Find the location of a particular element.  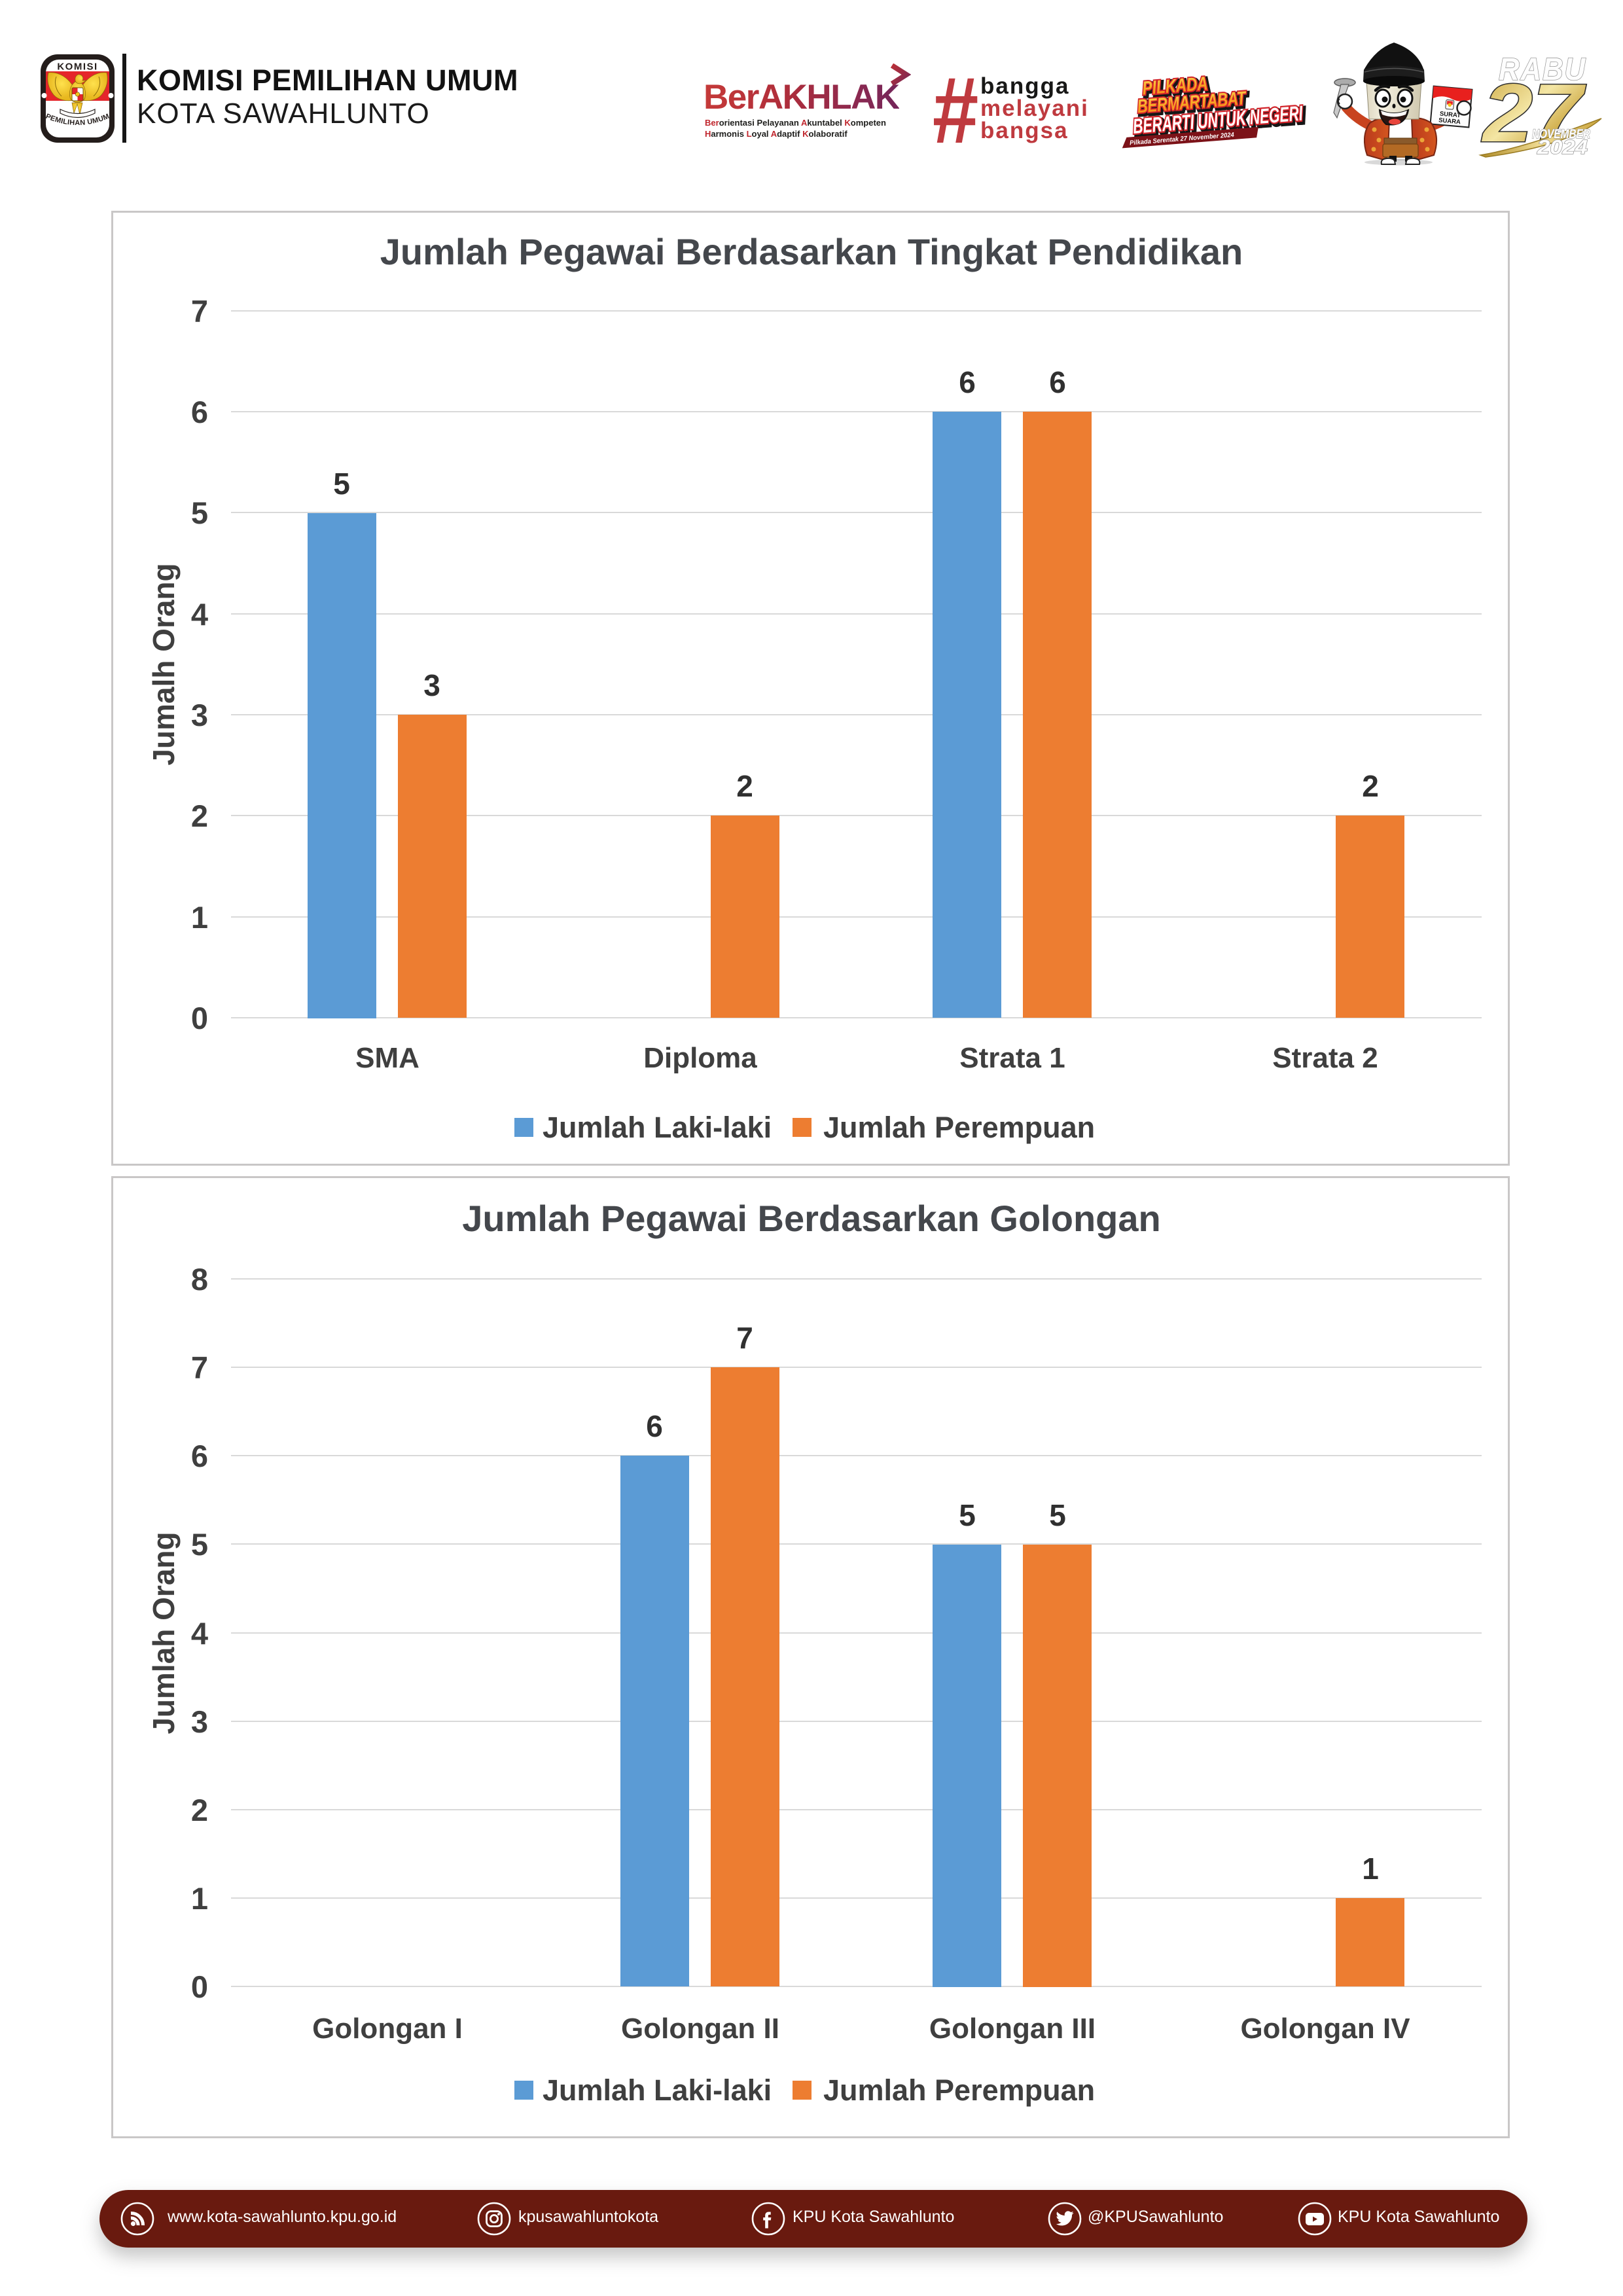

svg-text: SURAT is located at coordinates (1450, 115).